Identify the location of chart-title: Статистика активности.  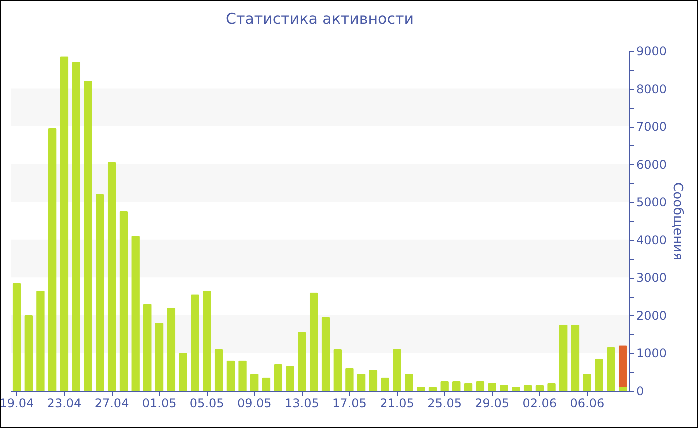
(320, 19).